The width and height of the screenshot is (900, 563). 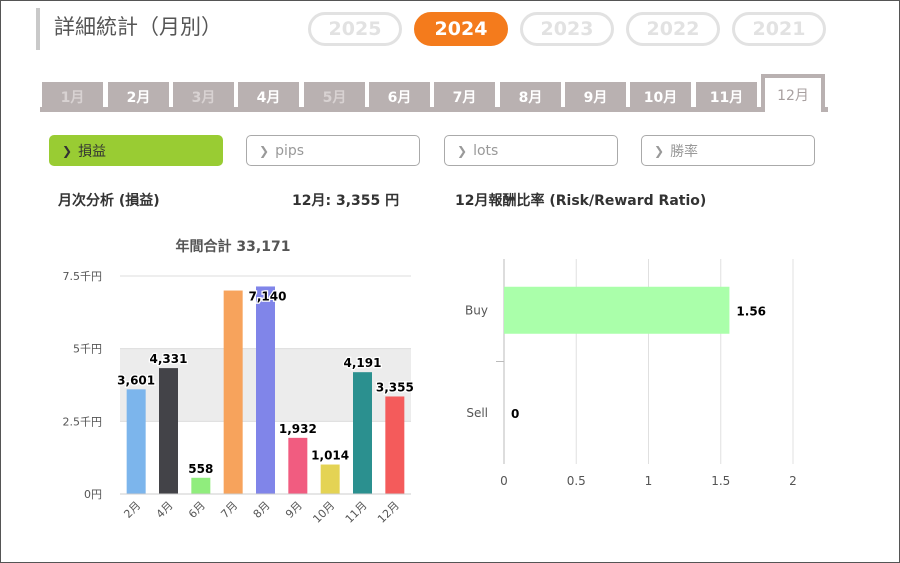 I want to click on month-tab-12: 12月, so click(x=793, y=93).